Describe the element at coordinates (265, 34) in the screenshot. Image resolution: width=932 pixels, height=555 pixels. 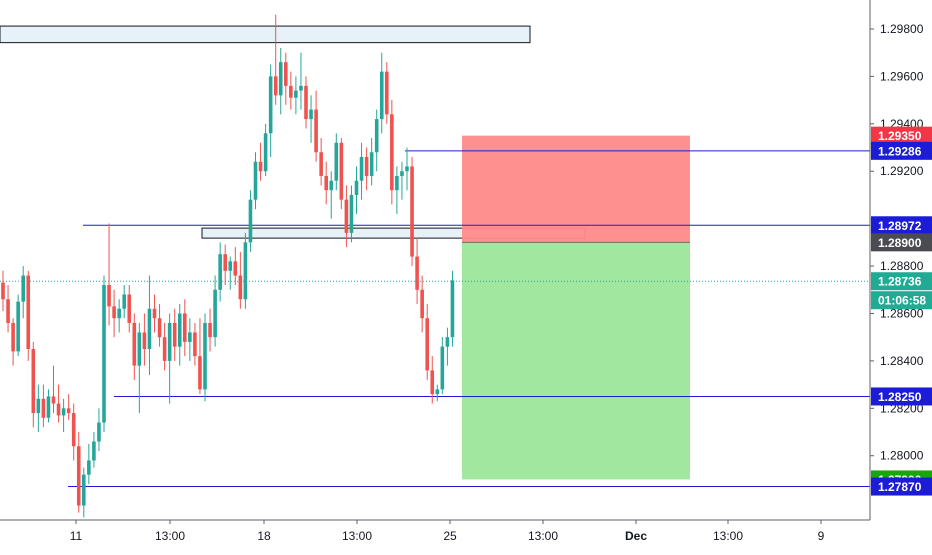
I see `supply-demand-zone` at that location.